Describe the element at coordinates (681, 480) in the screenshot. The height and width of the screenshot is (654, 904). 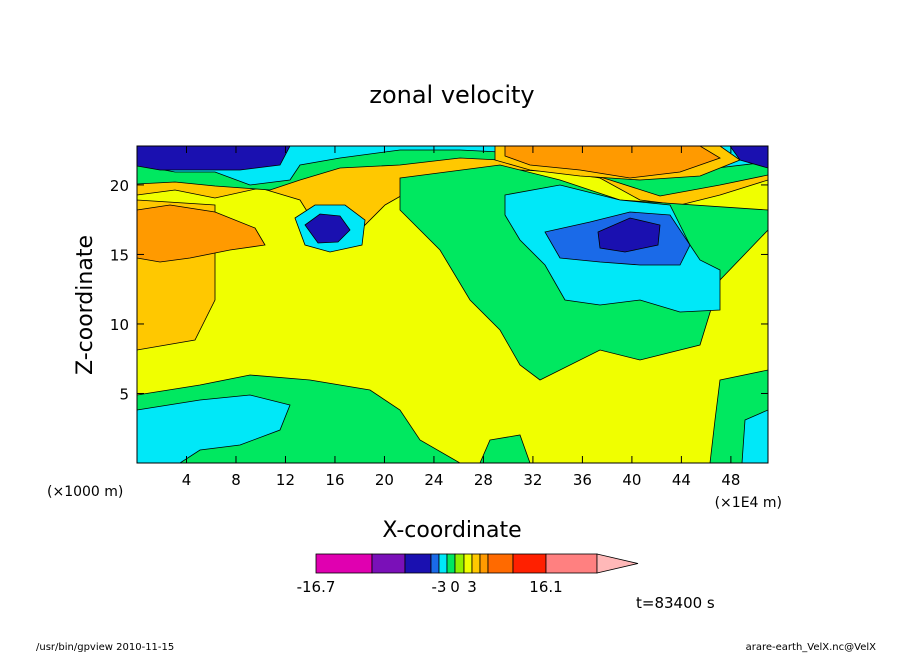
I see `x-tick-label: 44` at that location.